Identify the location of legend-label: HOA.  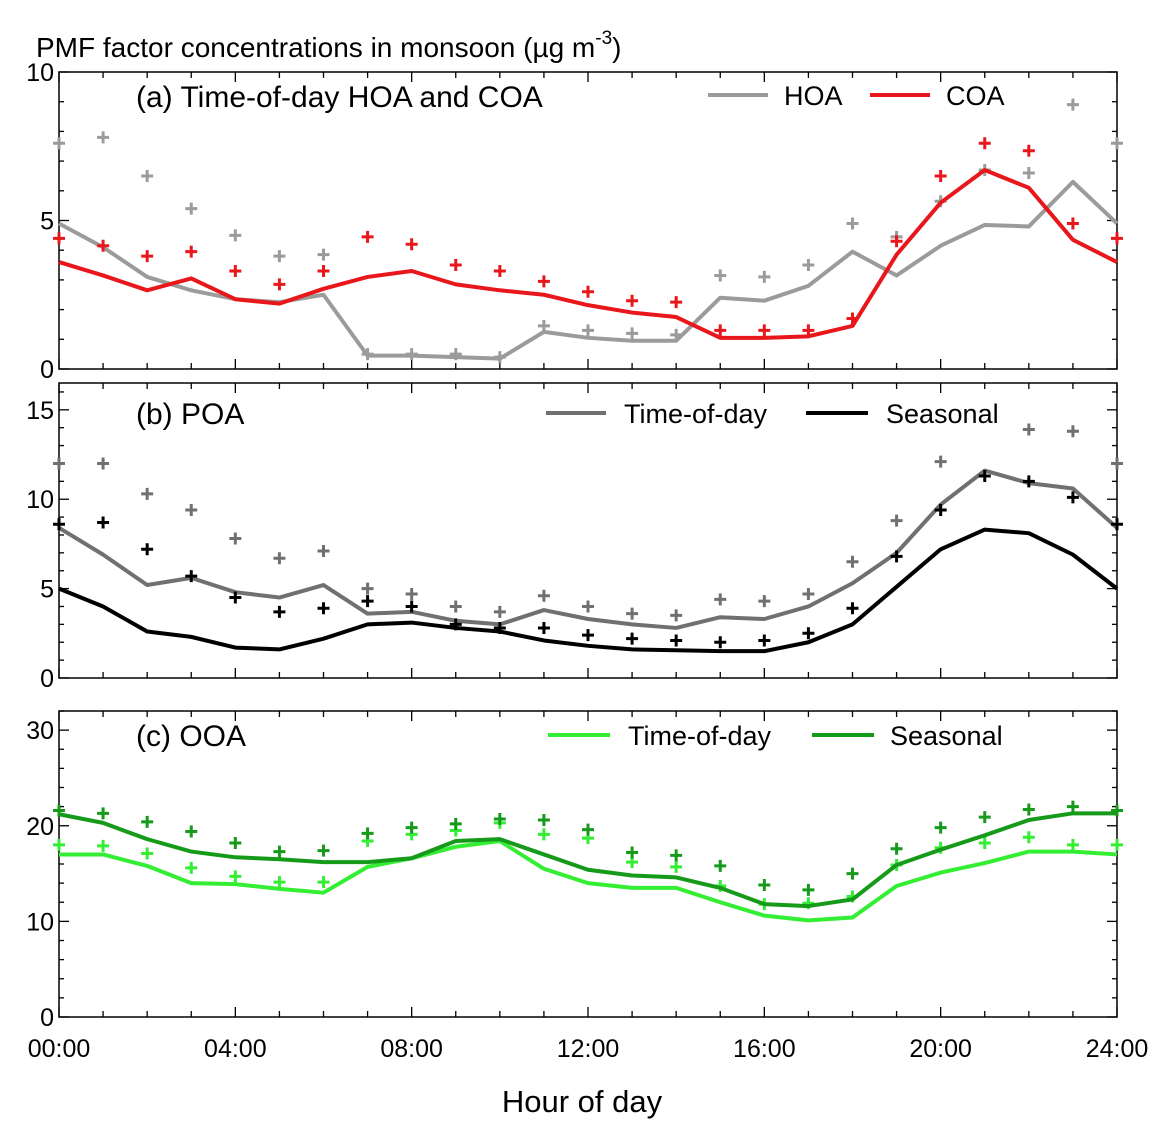
(813, 96).